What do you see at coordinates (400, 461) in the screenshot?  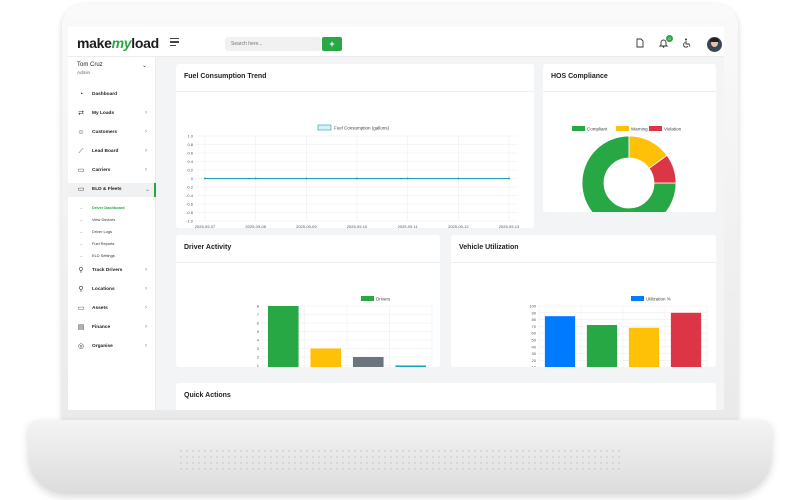 I see `speaker-grille` at bounding box center [400, 461].